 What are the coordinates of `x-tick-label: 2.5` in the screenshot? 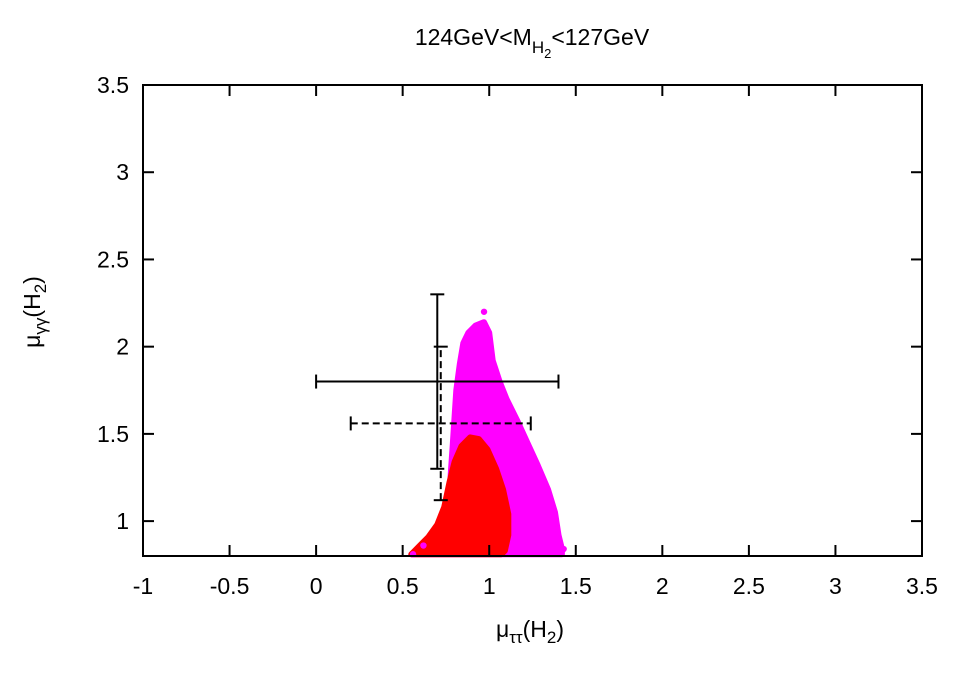 It's located at (749, 586).